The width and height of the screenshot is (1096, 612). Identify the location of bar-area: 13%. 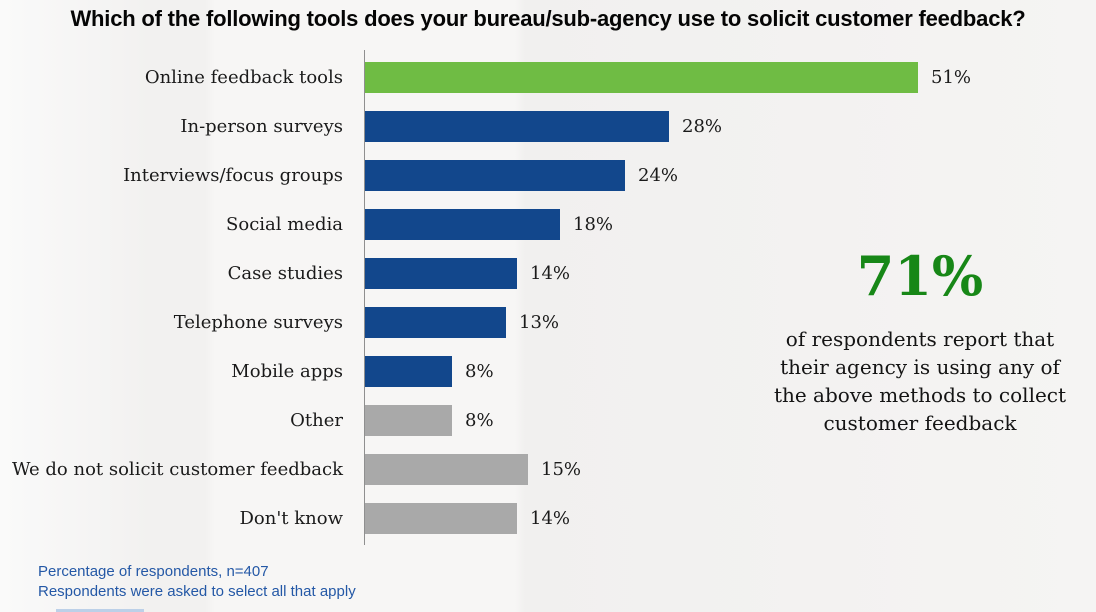
(462, 322).